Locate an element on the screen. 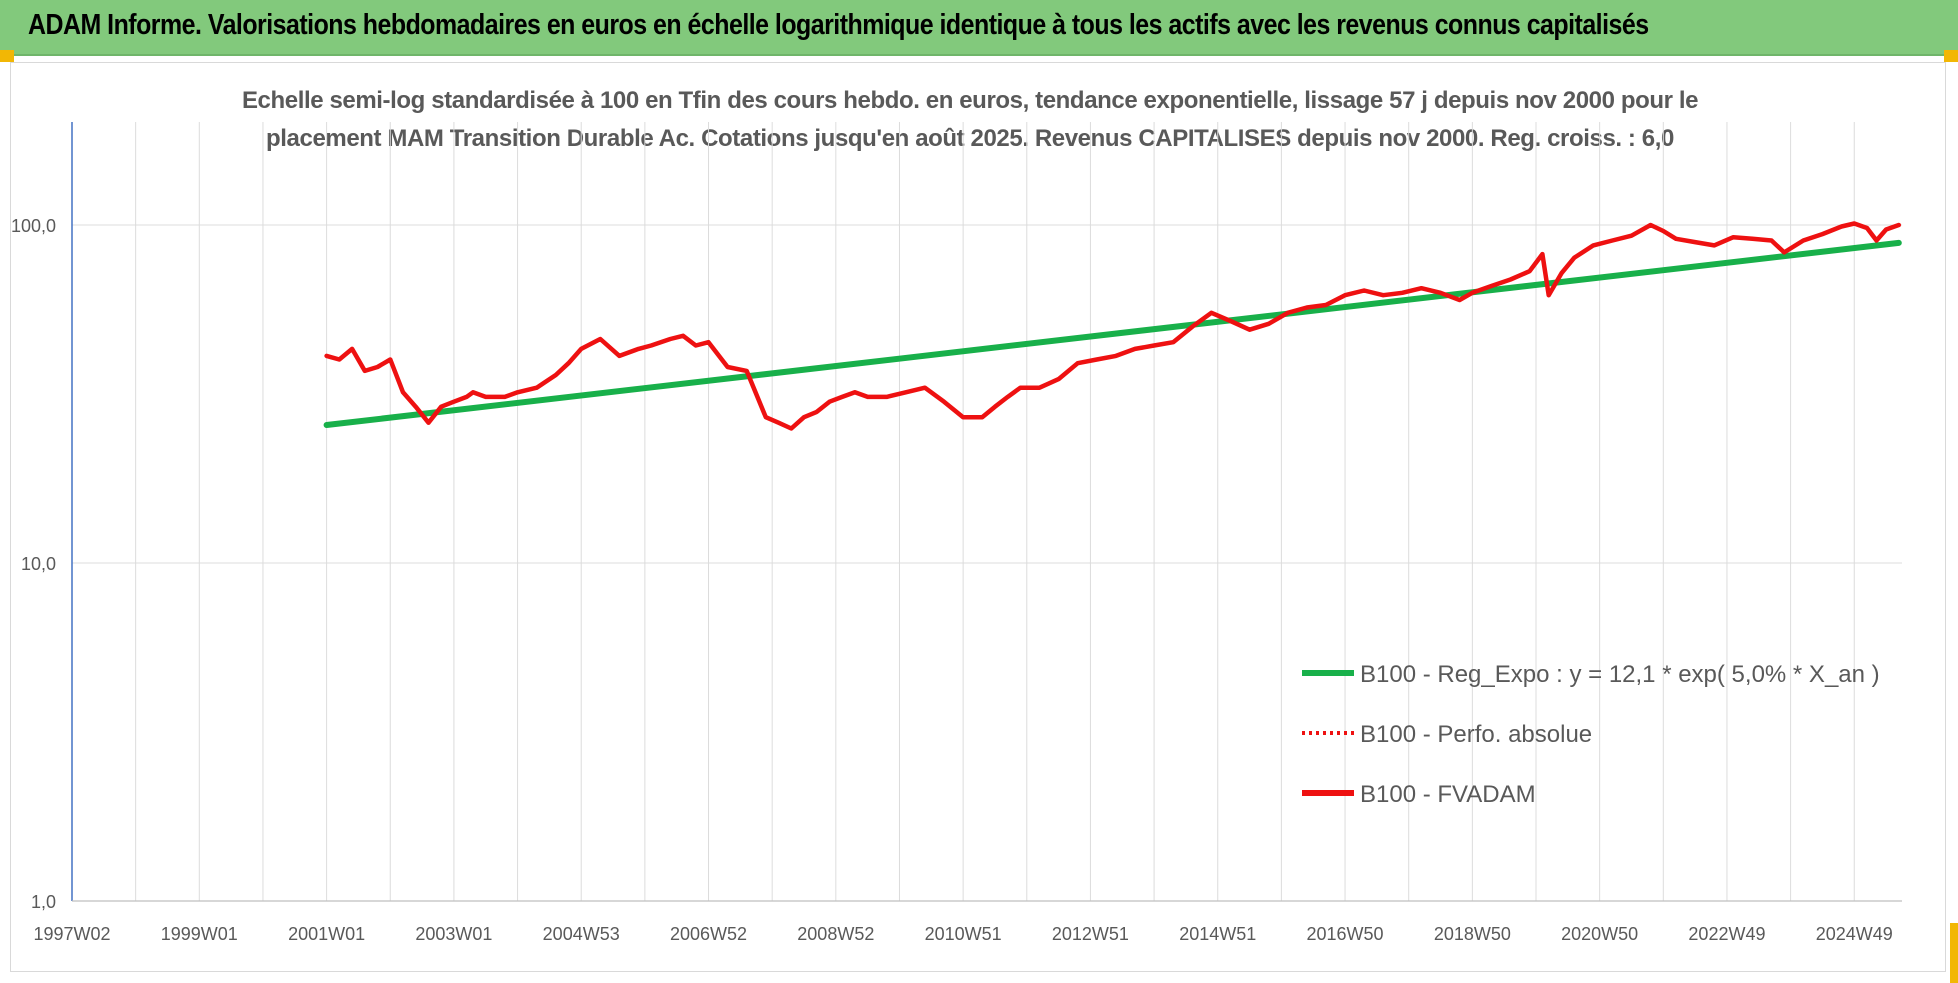 This screenshot has width=1958, height=983. y-tick-label: 100,0 is located at coordinates (33, 226).